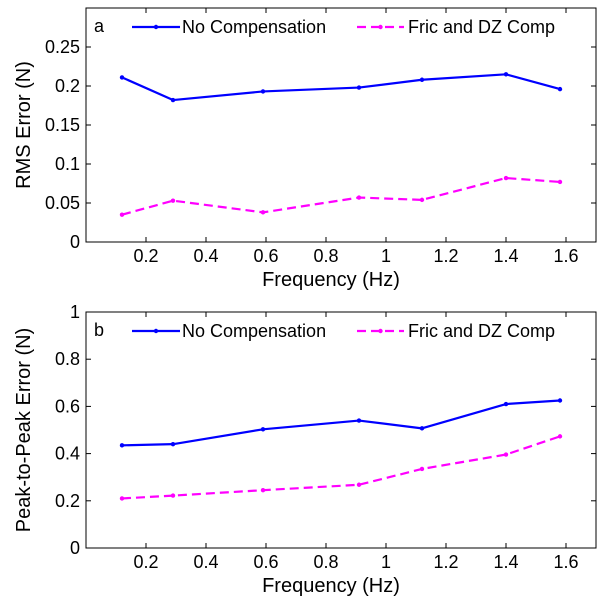 The width and height of the screenshot is (603, 608). I want to click on y-tick-label: 0.4, so click(67, 454).